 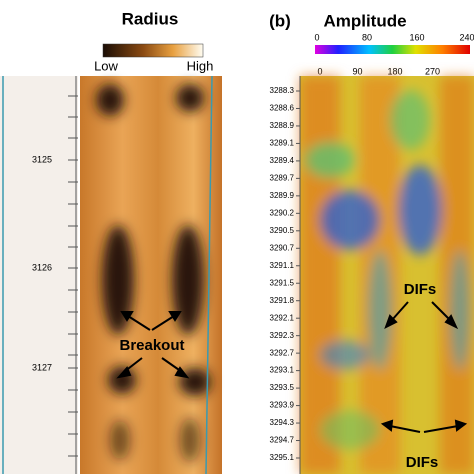 What do you see at coordinates (282, 370) in the screenshot?
I see `depth-label: 3293.1` at bounding box center [282, 370].